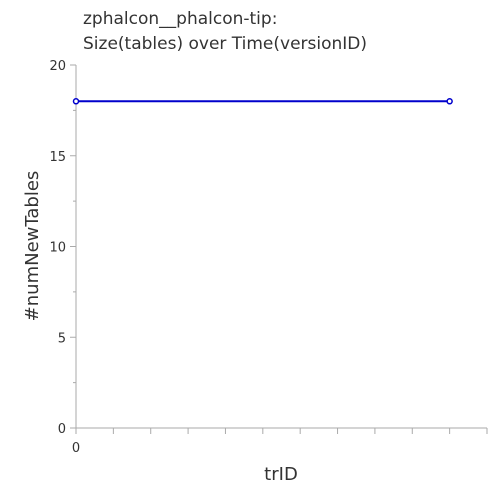 This screenshot has width=500, height=500. Describe the element at coordinates (57, 66) in the screenshot. I see `y-tick-label: 20` at that location.